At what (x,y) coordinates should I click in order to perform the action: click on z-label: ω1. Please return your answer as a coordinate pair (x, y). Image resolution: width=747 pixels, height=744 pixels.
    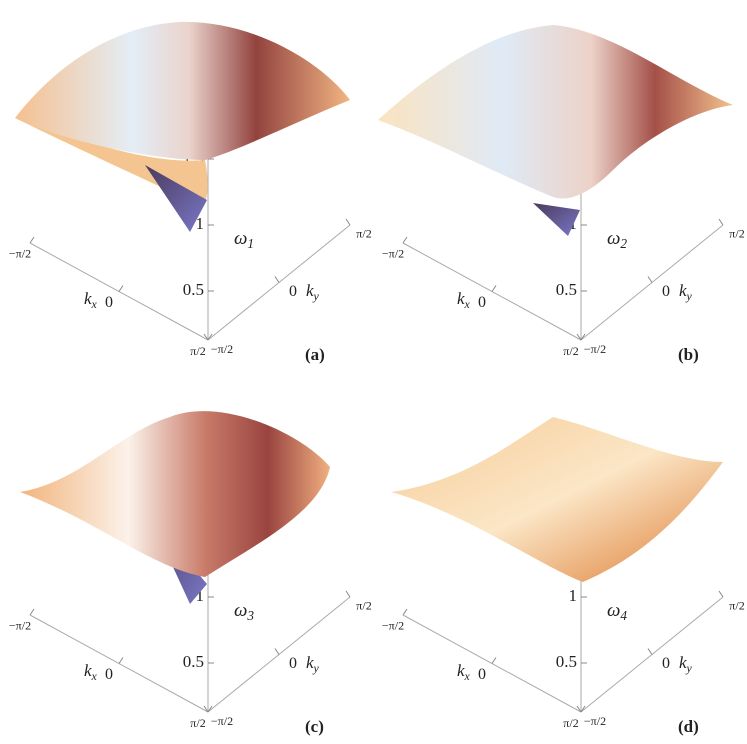
    Looking at the image, I should click on (244, 239).